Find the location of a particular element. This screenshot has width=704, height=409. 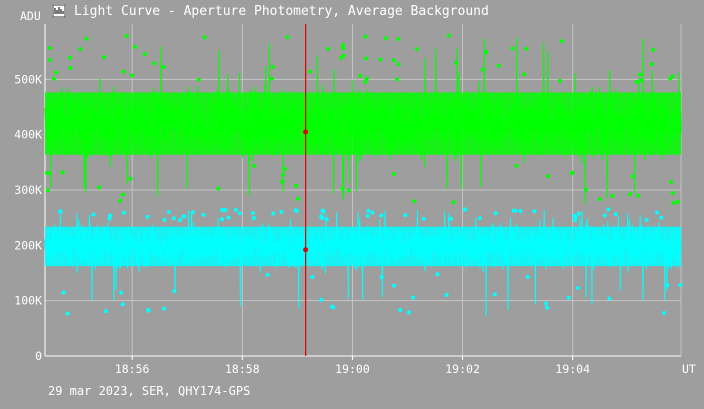

chart-icon is located at coordinates (59, 11).